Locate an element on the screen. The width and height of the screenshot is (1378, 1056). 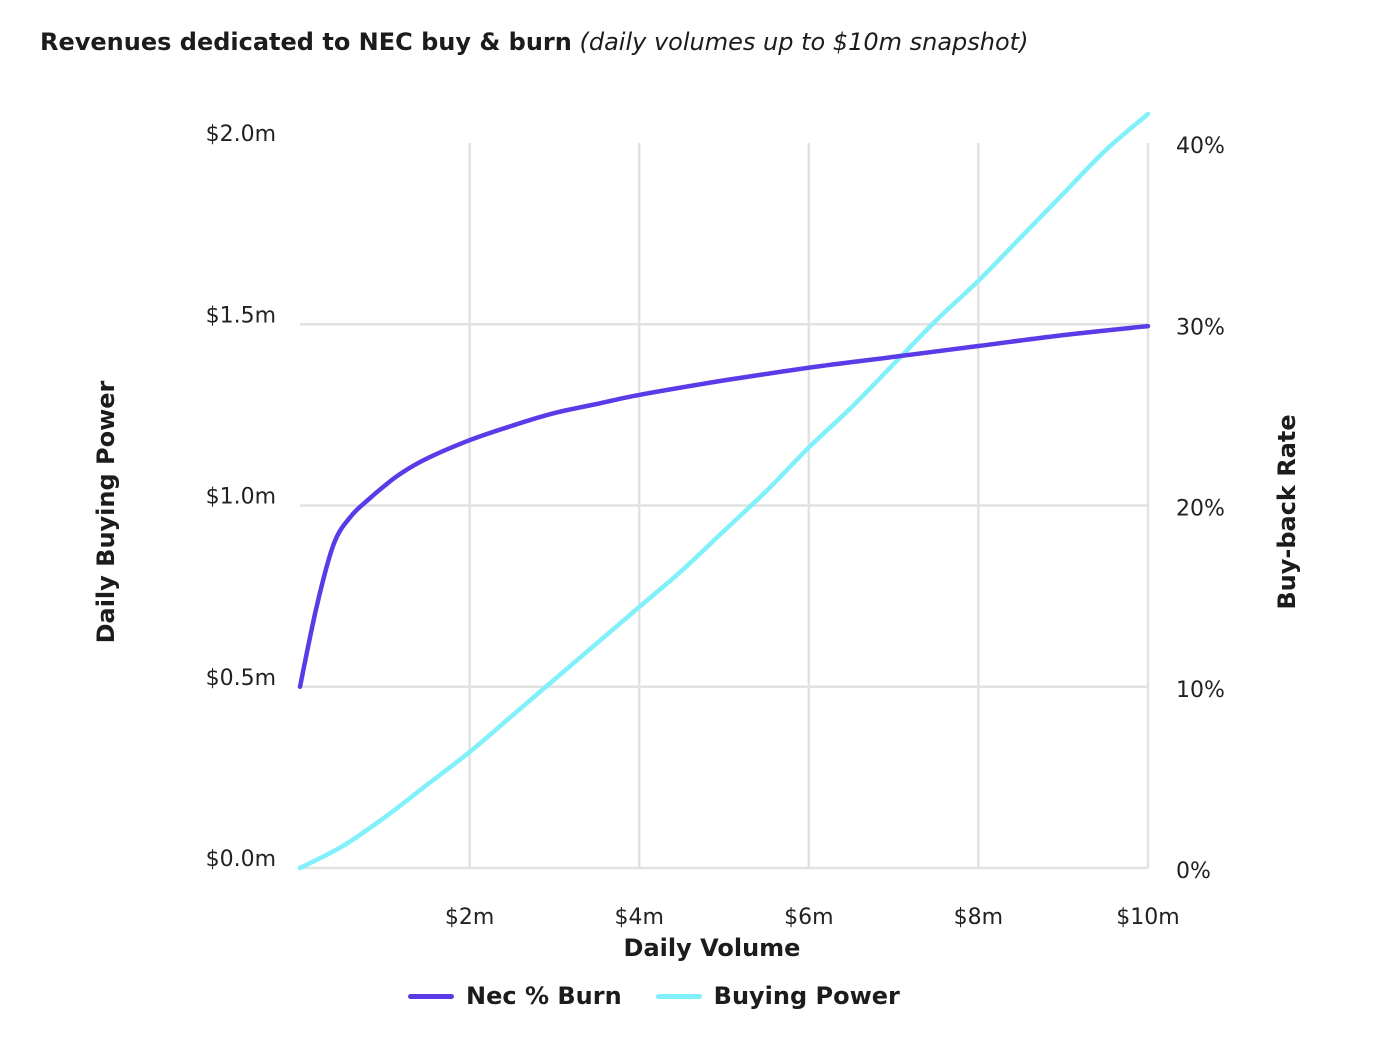
y-right-tick-label: 30% is located at coordinates (1200, 327).